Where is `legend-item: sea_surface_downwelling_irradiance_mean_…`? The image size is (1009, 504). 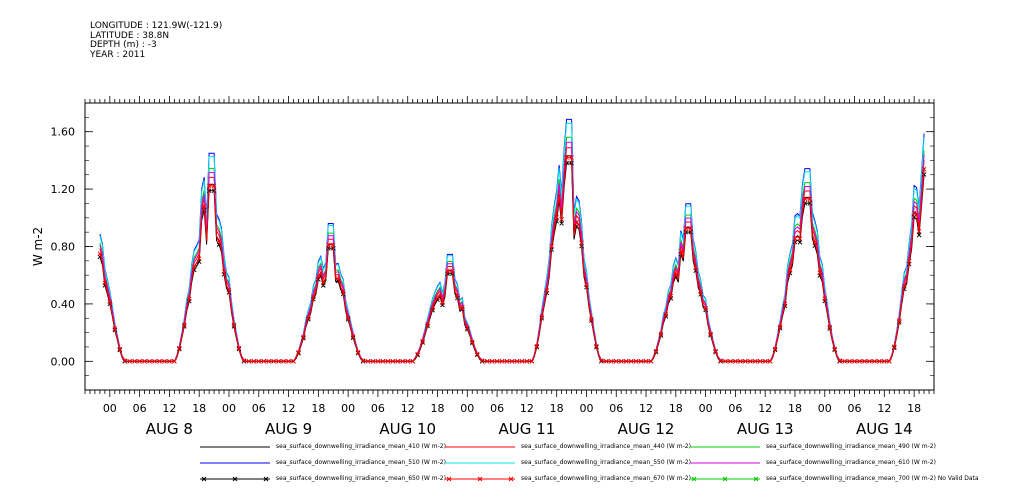
legend-item: sea_surface_downwelling_irradiance_mean_… is located at coordinates (834, 479).